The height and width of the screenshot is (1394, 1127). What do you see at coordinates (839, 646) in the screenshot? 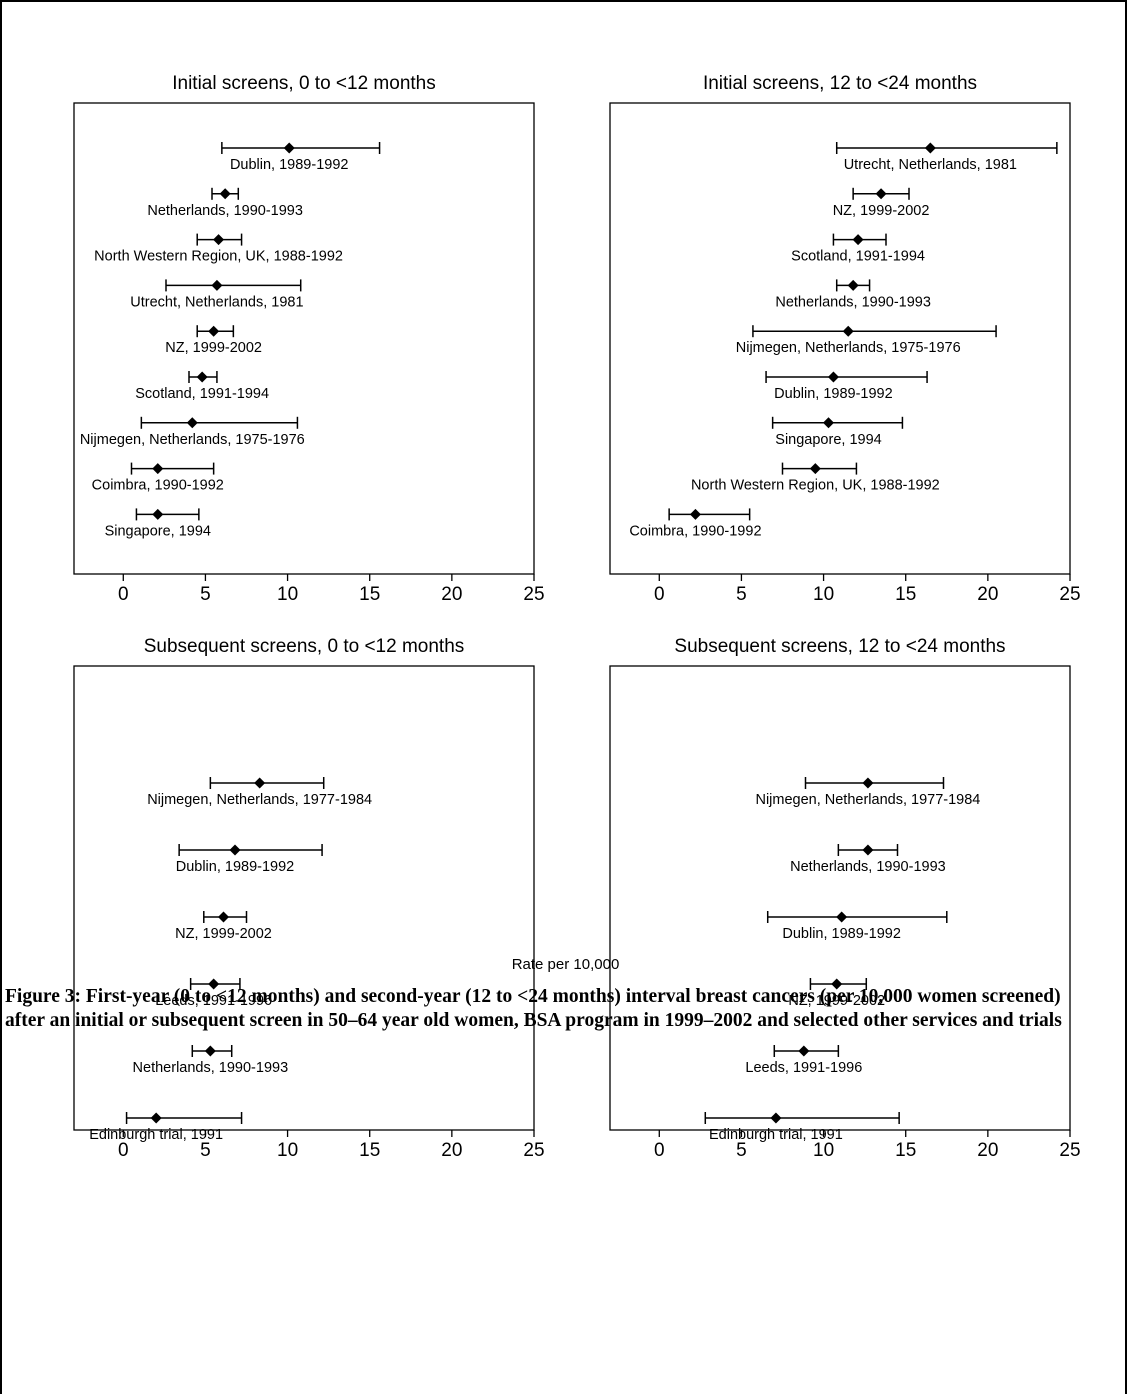
I see `panel-title: Subsequent screens, 12 to <24 months` at bounding box center [839, 646].